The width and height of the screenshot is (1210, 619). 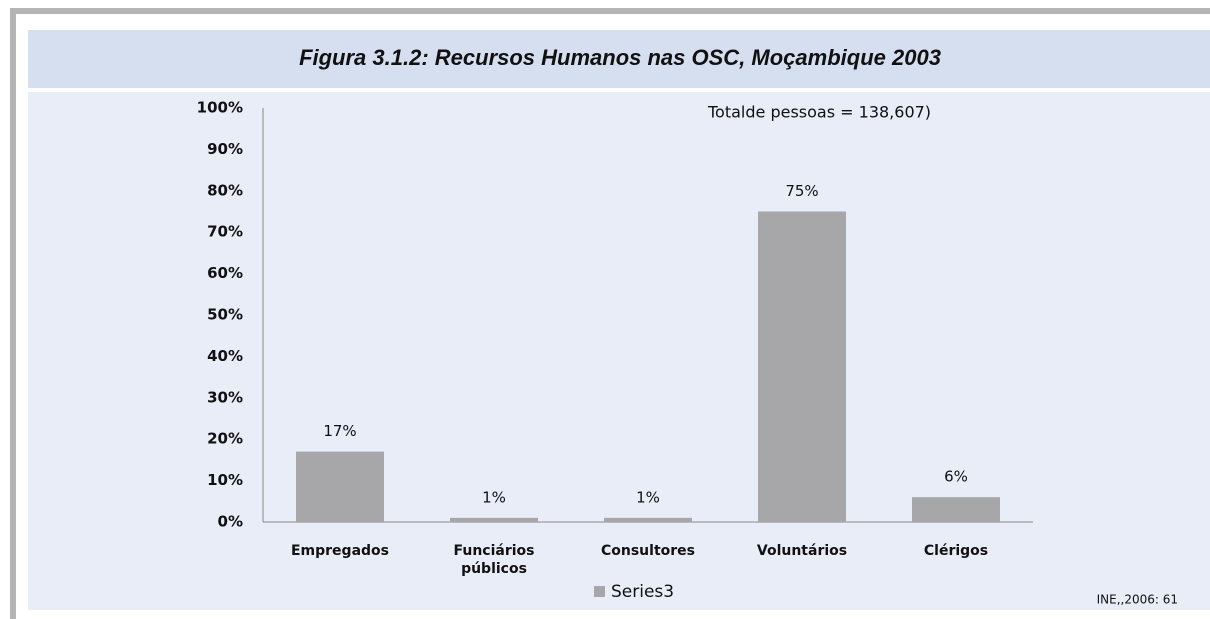 I want to click on y-tick-label: 30%, so click(x=225, y=397).